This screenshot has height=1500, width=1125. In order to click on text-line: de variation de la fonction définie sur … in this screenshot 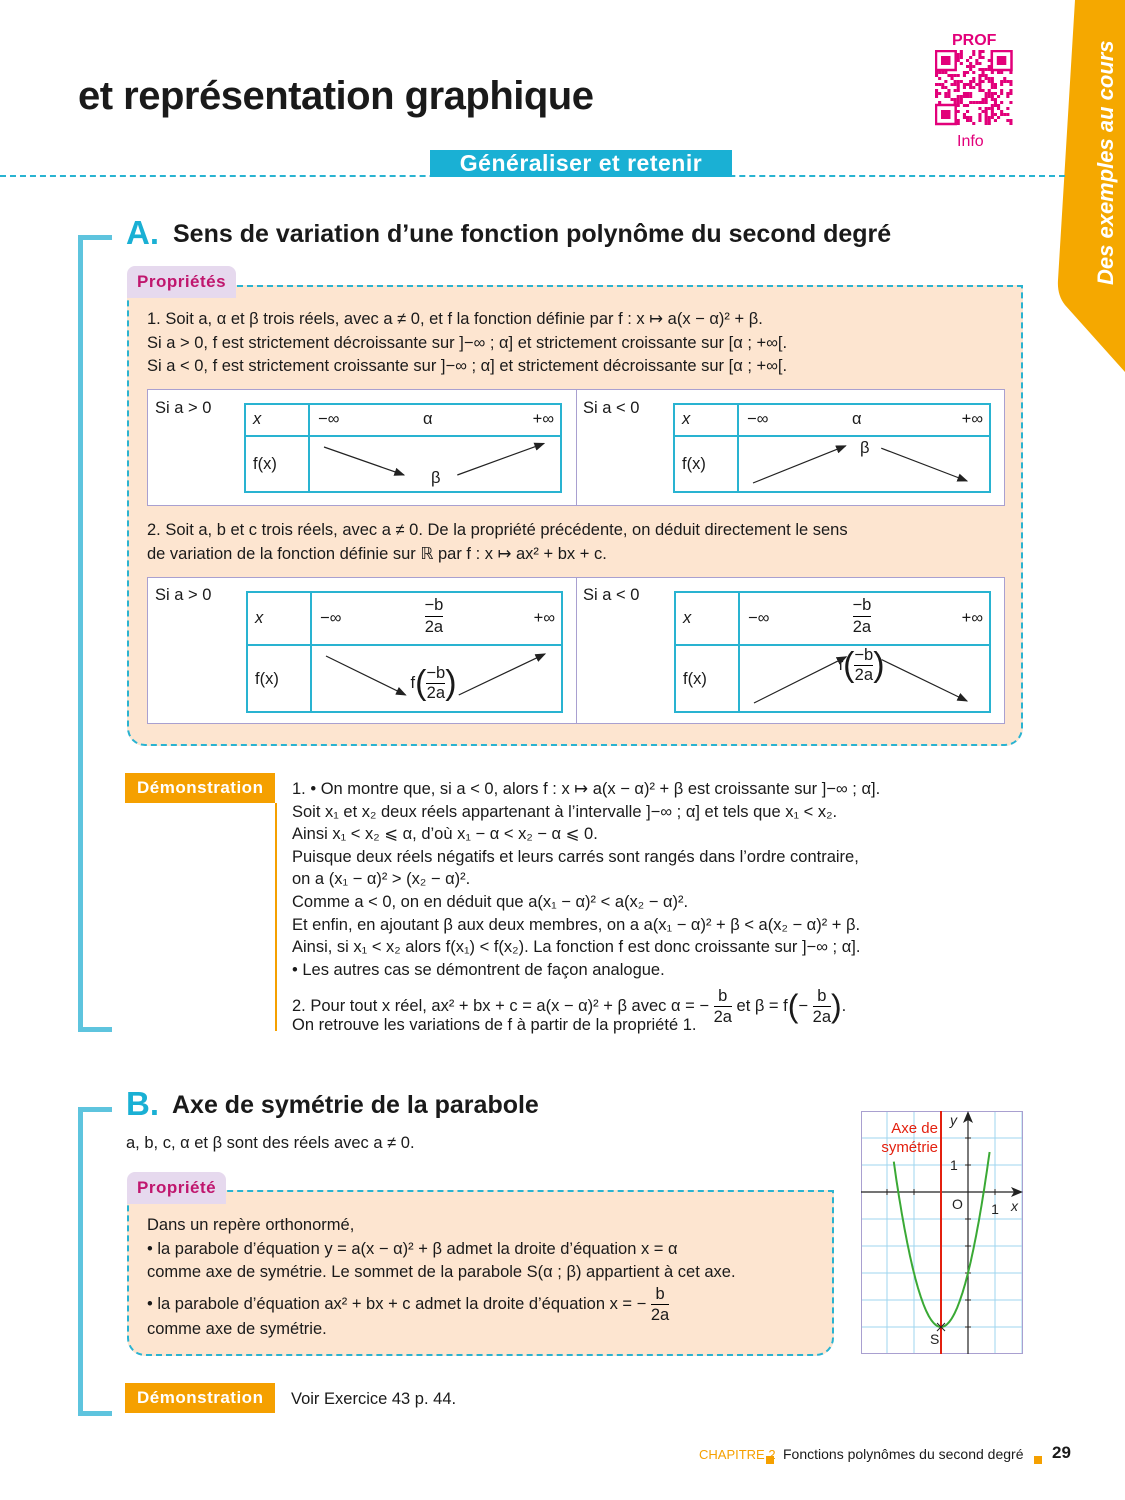, I will do `click(377, 553)`.